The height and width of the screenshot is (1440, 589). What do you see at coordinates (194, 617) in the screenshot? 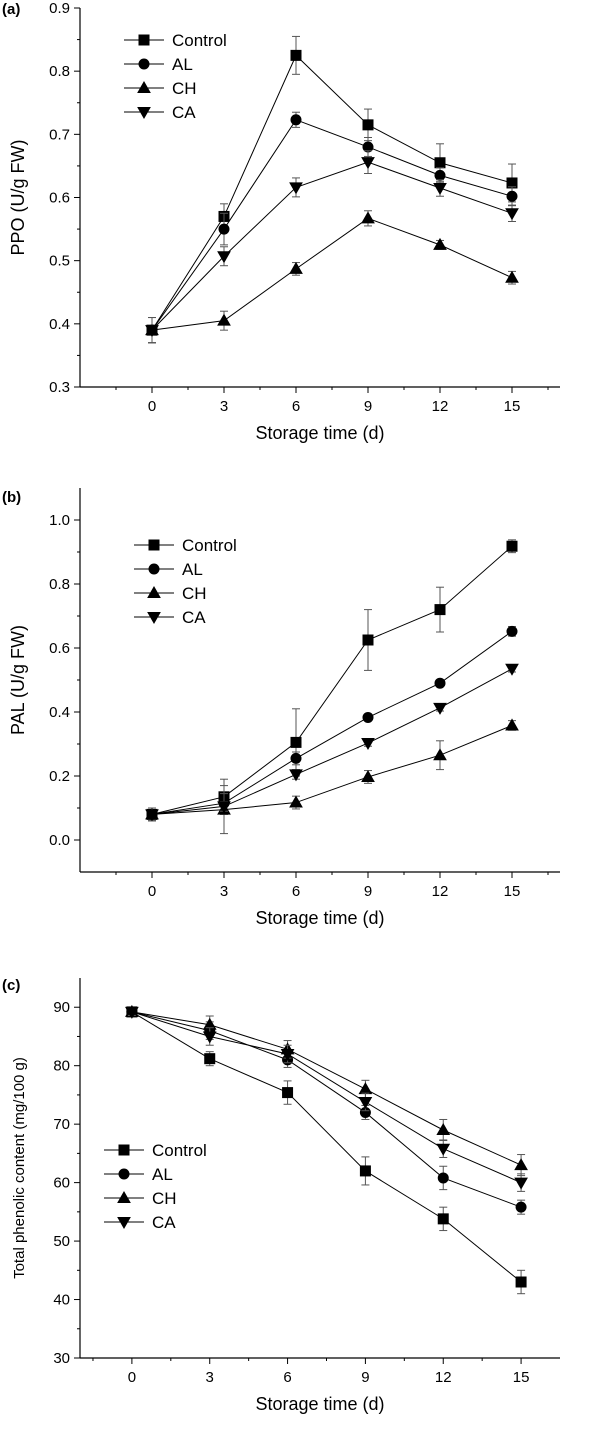
I see `panel-b-legend-label: CA` at bounding box center [194, 617].